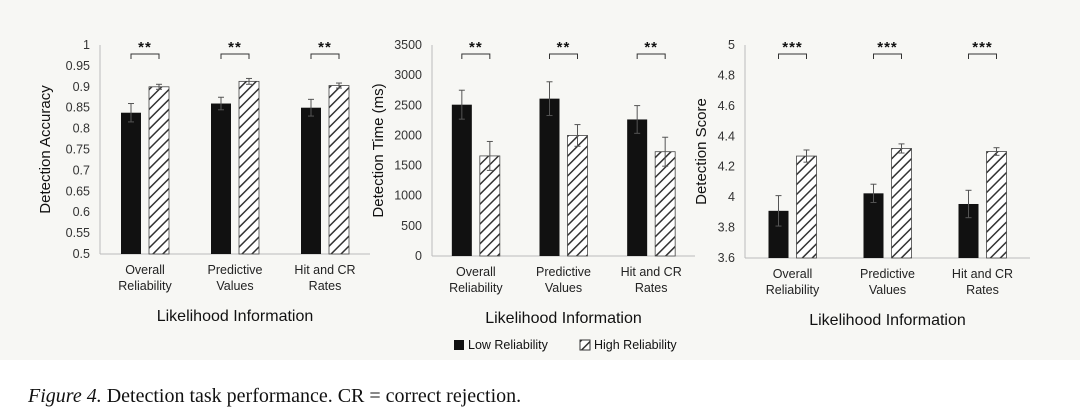  What do you see at coordinates (635, 345) in the screenshot?
I see `legend-label-high: High Reliability` at bounding box center [635, 345].